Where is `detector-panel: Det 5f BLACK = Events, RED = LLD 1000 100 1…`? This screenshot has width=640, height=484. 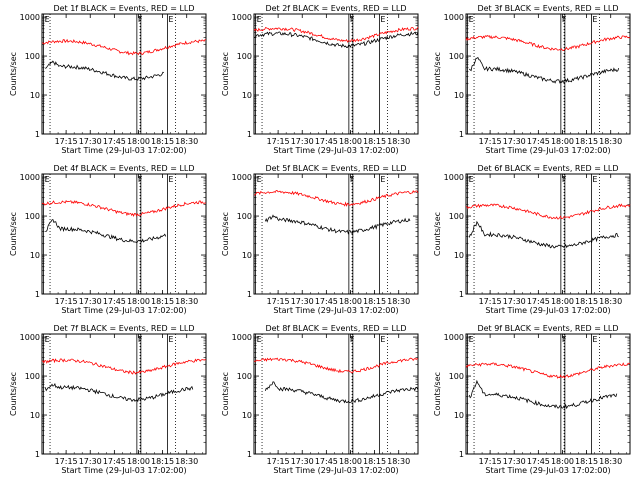 detector-panel: Det 5f BLACK = Events, RED = LLD 1000 100 1… is located at coordinates (320, 239).